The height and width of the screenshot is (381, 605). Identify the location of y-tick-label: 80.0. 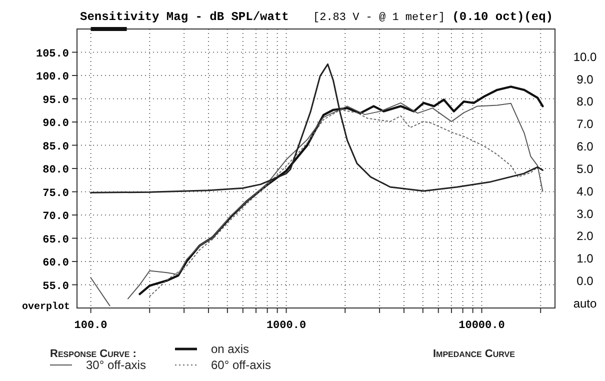
(55, 170).